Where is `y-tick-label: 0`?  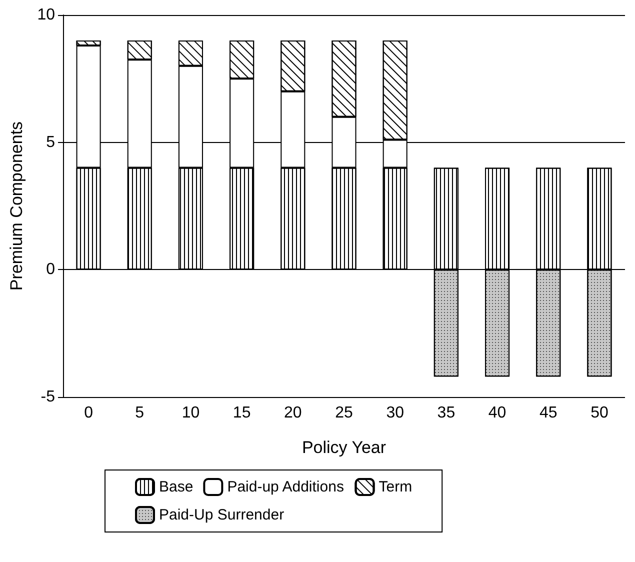
y-tick-label: 0 is located at coordinates (51, 269).